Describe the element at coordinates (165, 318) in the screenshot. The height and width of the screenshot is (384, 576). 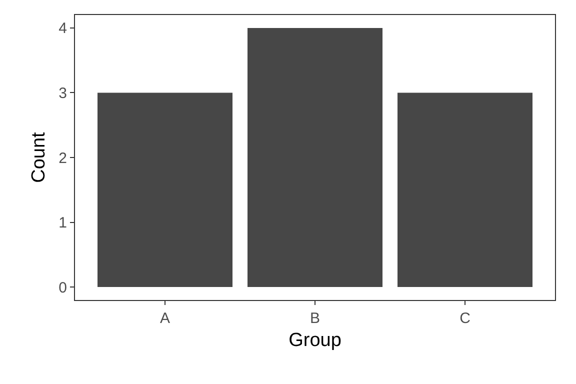
I see `x-tick-label: A` at that location.